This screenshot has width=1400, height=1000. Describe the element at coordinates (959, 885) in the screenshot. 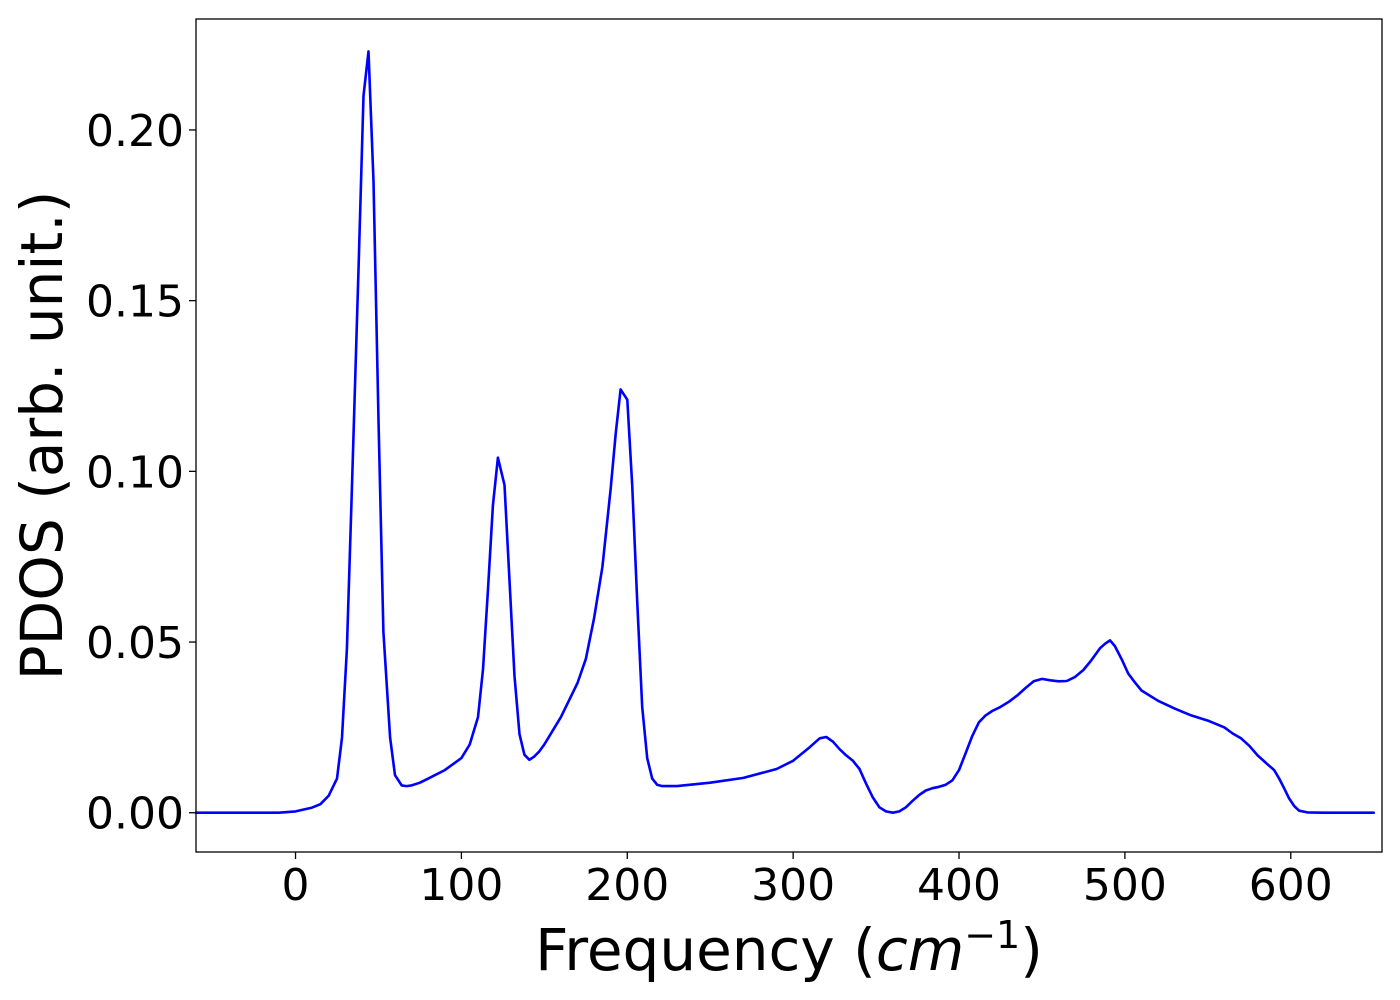

I see `x-tick-label: 400` at that location.